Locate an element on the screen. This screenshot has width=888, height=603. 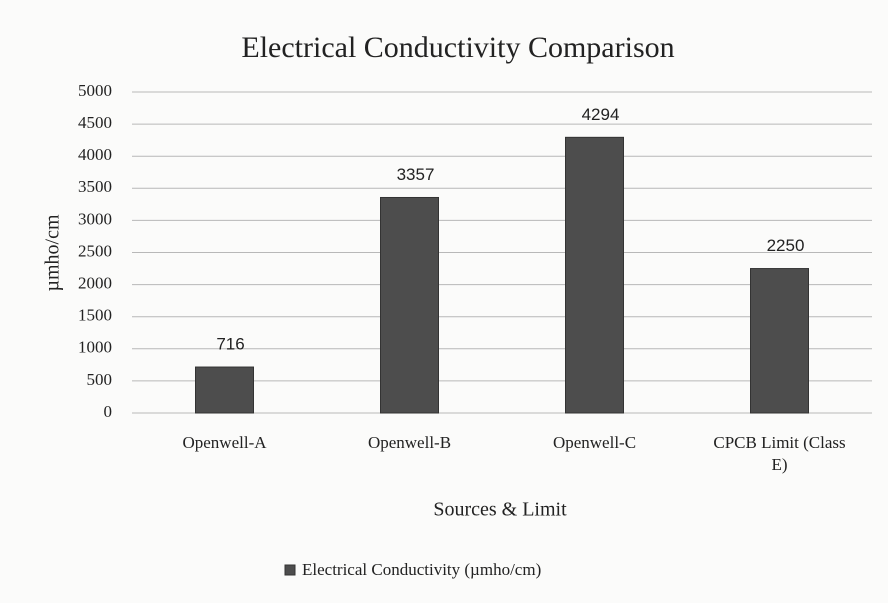
y-tick-label: 5000 is located at coordinates (95, 90).